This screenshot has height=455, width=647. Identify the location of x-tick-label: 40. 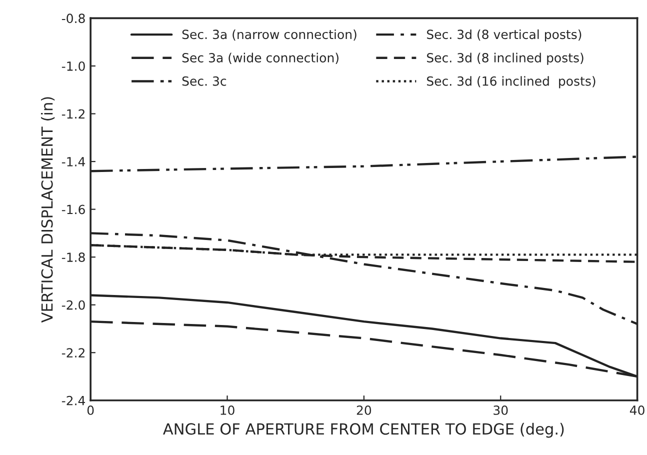
(637, 410).